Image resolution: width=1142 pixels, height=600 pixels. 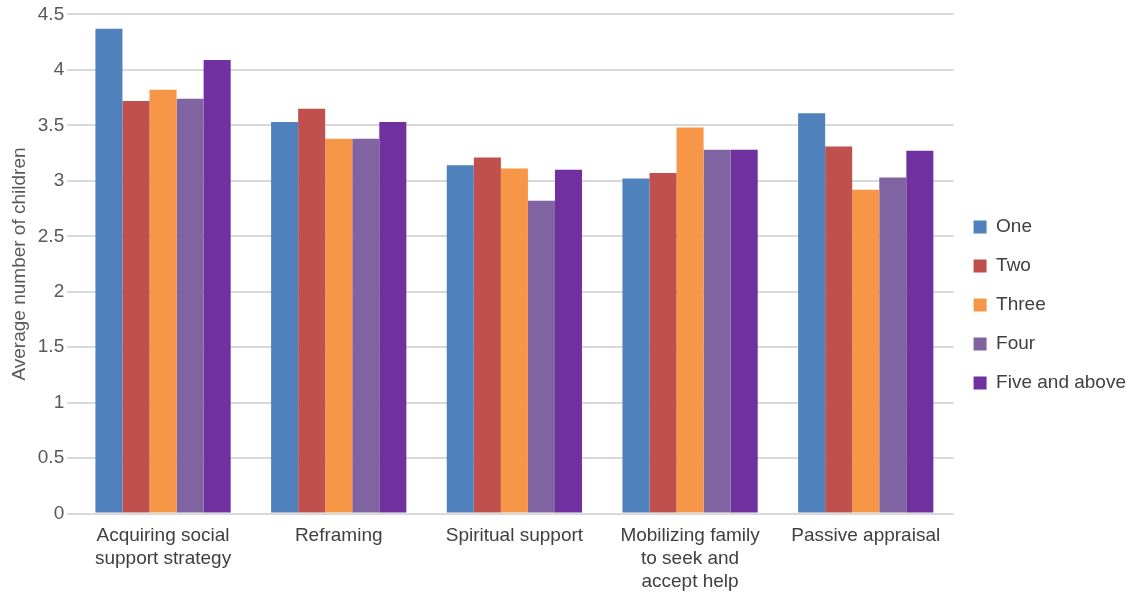 I want to click on y-tick-label: 4.5, so click(x=51, y=13).